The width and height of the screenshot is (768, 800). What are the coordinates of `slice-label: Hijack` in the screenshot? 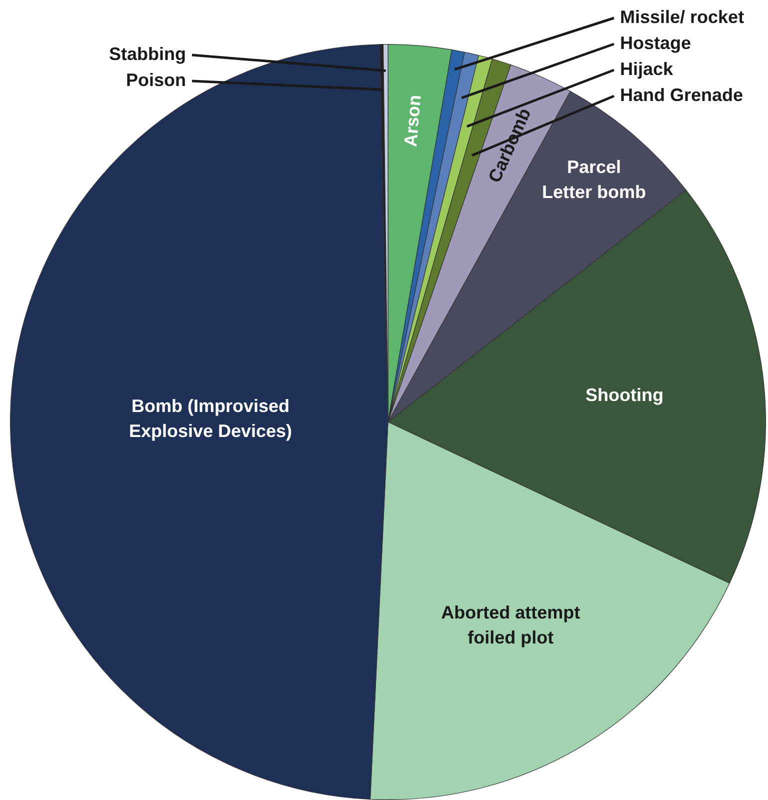 It's located at (647, 68).